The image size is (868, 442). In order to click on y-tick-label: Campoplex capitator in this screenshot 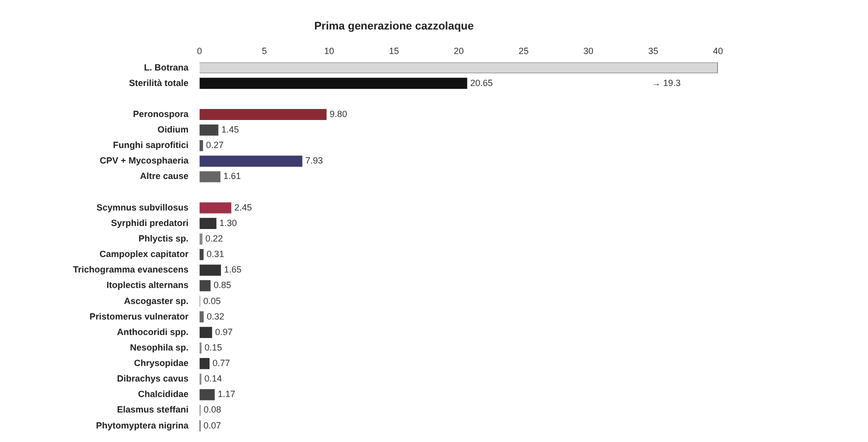, I will do `click(145, 254)`.